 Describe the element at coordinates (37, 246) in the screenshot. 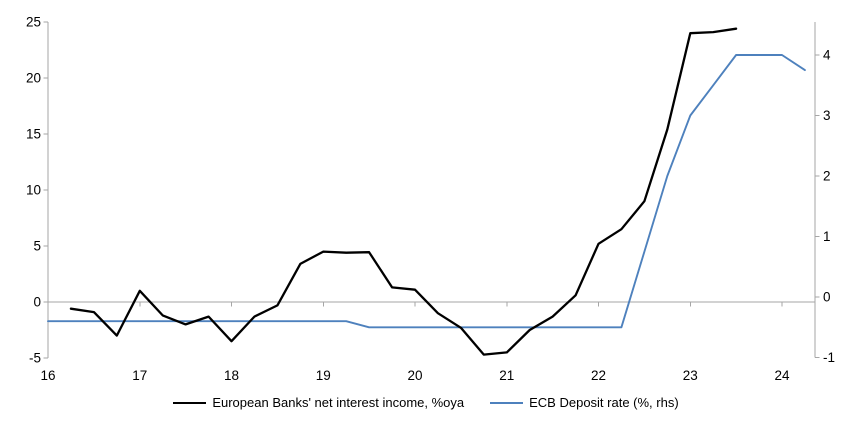

I see `left-tick-label: 5` at that location.